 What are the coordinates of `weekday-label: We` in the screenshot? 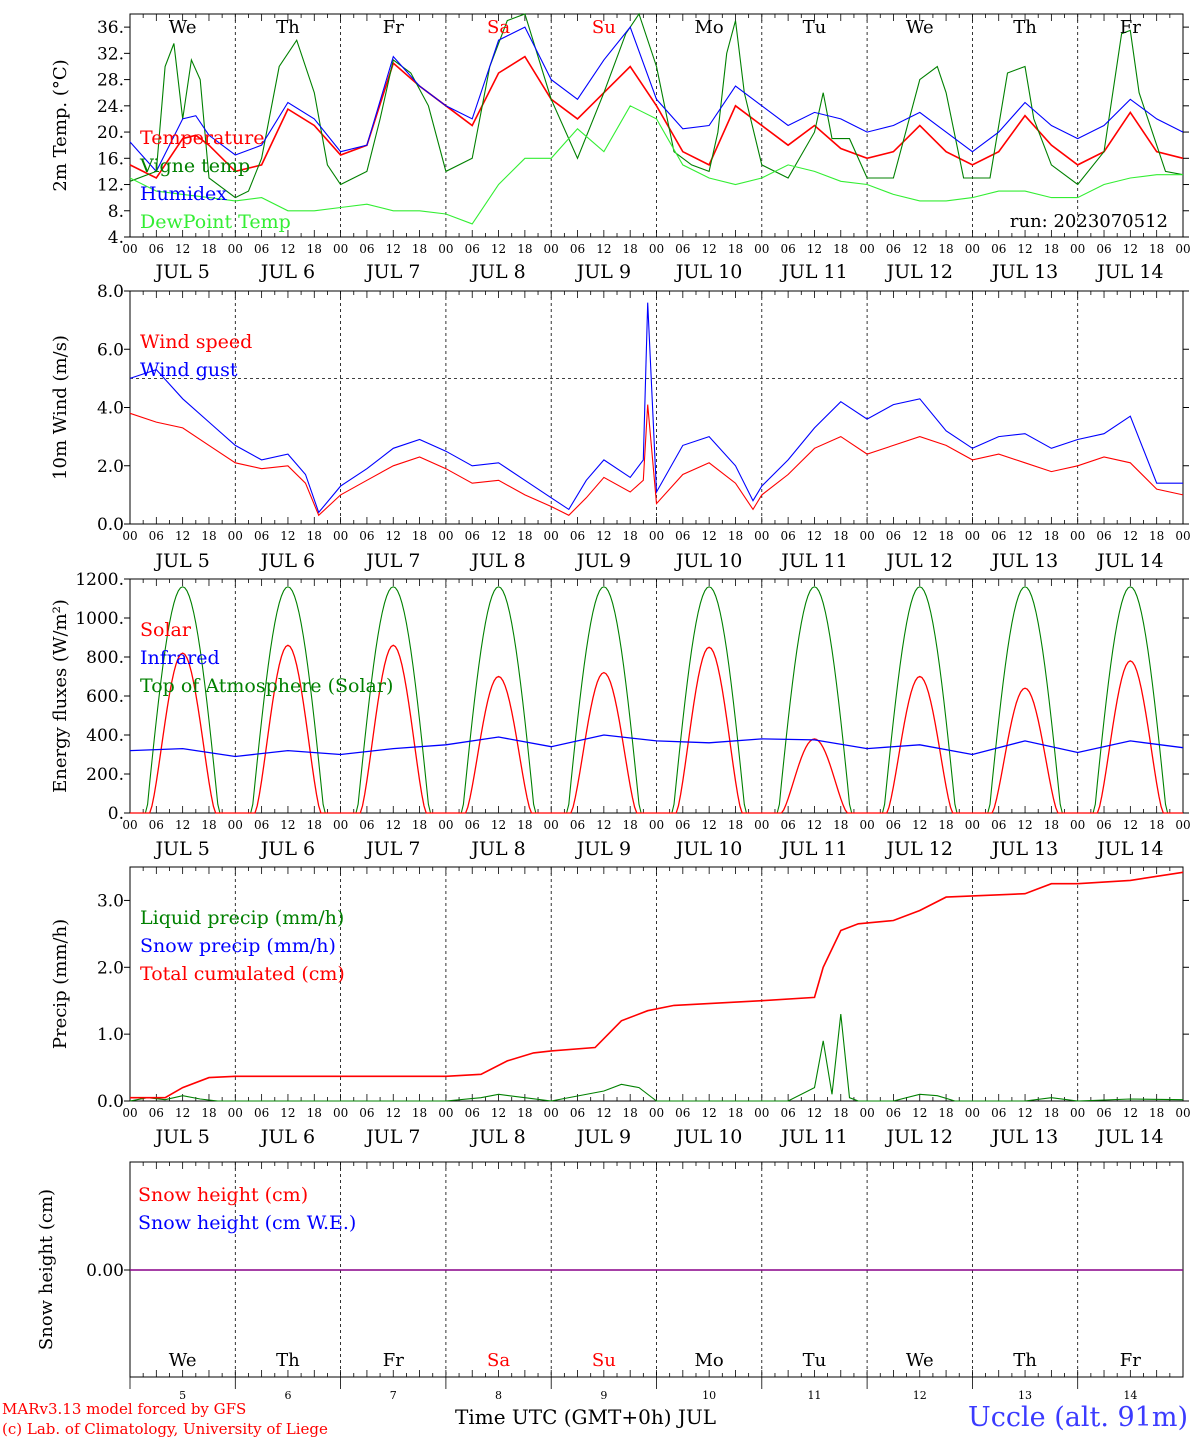 It's located at (920, 1360).